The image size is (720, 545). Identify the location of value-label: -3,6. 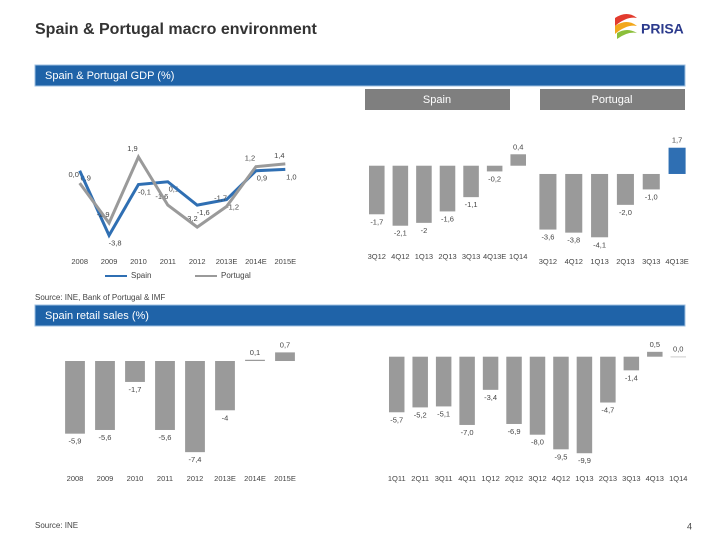
(547, 237).